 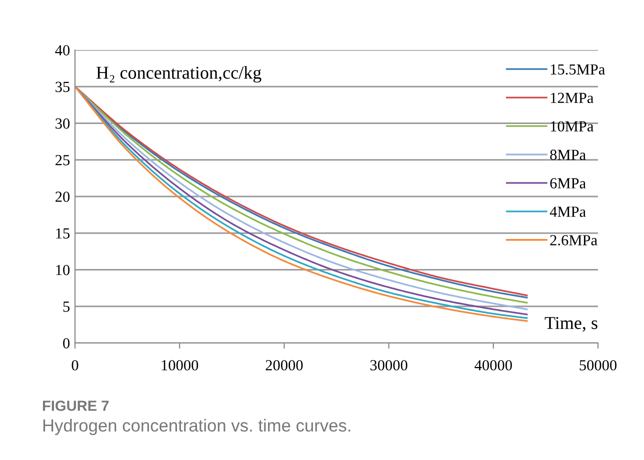 What do you see at coordinates (63, 123) in the screenshot?
I see `y-tick-label: 30` at bounding box center [63, 123].